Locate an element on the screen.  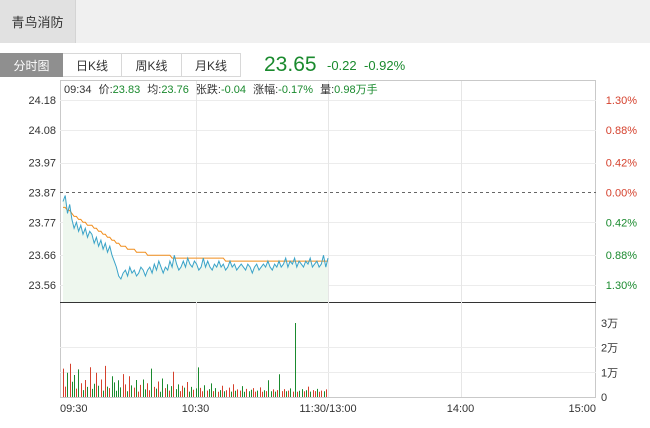
info-vol-label: 量: is located at coordinates (327, 89).